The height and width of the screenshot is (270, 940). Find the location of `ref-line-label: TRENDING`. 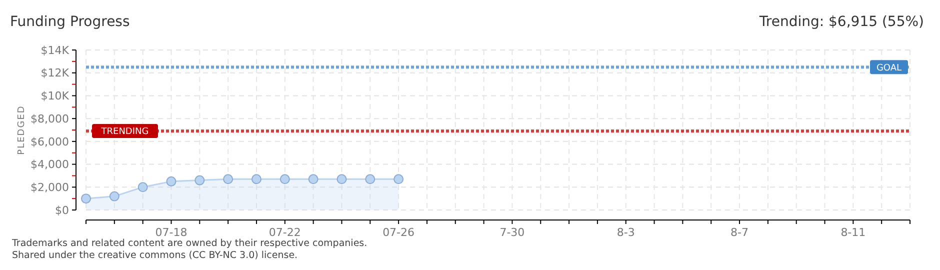

ref-line-label: TRENDING is located at coordinates (124, 132).